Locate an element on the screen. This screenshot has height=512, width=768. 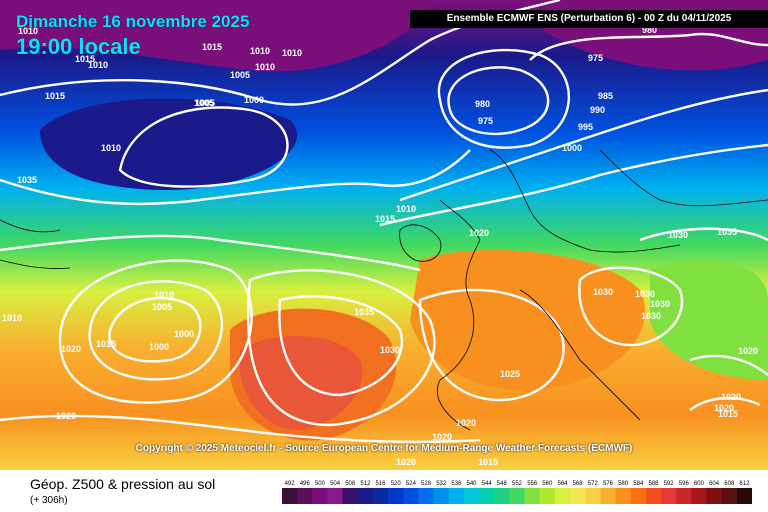
z500-ridge-max is located at coordinates (301, 383).